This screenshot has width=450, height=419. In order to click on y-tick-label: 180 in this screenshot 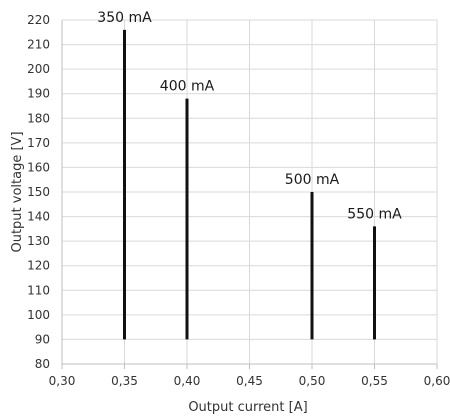, I will do `click(38, 118)`.